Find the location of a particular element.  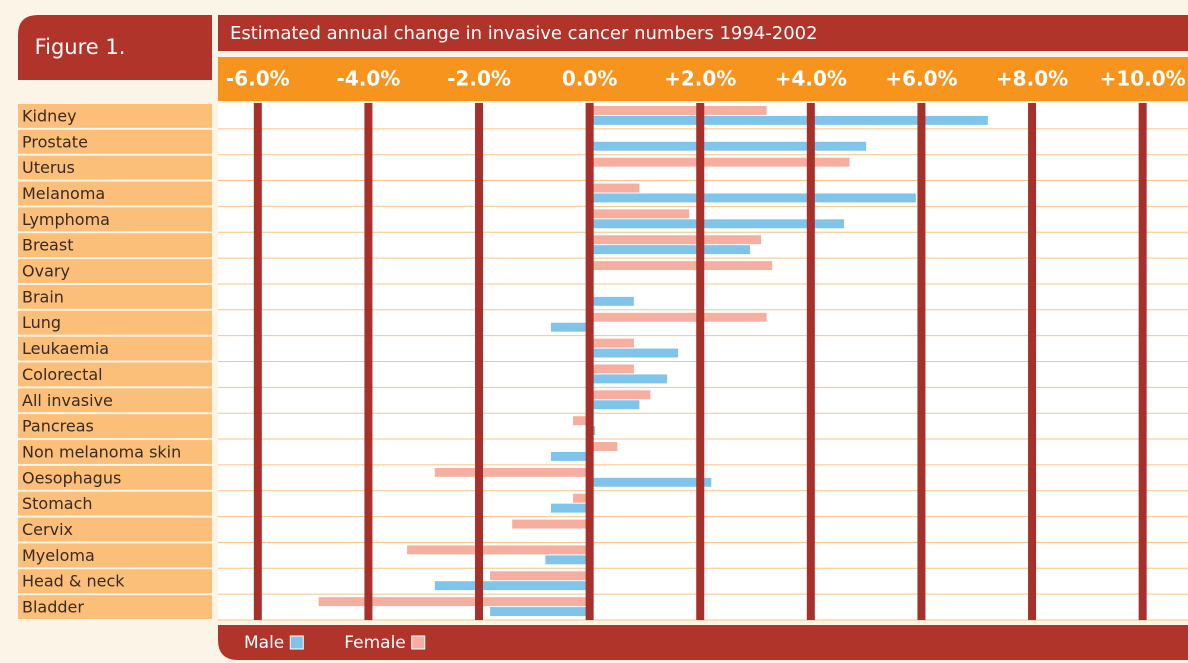

legend-label: Female is located at coordinates (374, 643).